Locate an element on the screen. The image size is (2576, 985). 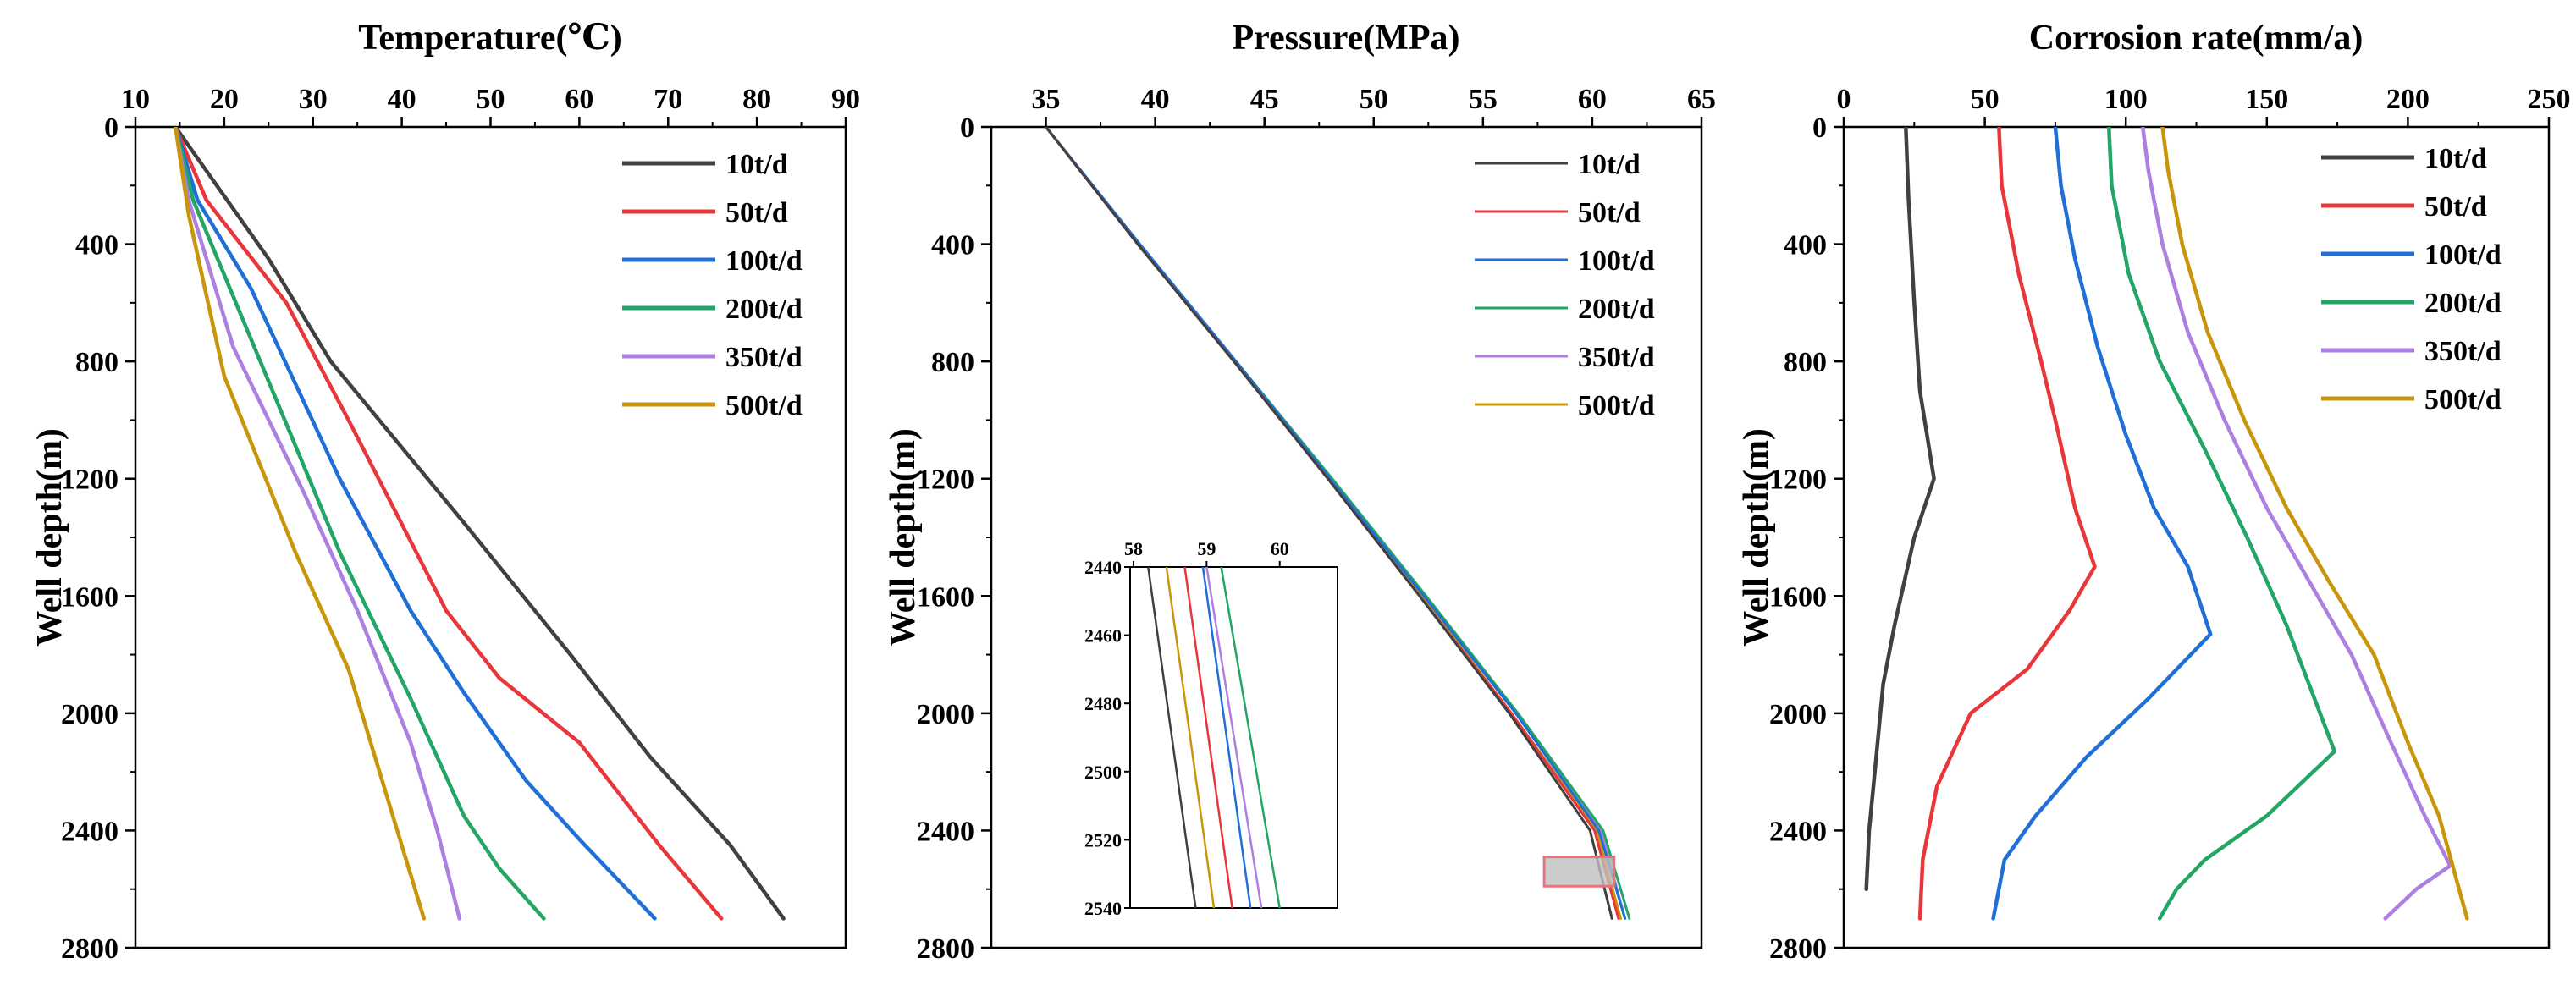
corrosion-xtick-label: 250 is located at coordinates (2550, 99).